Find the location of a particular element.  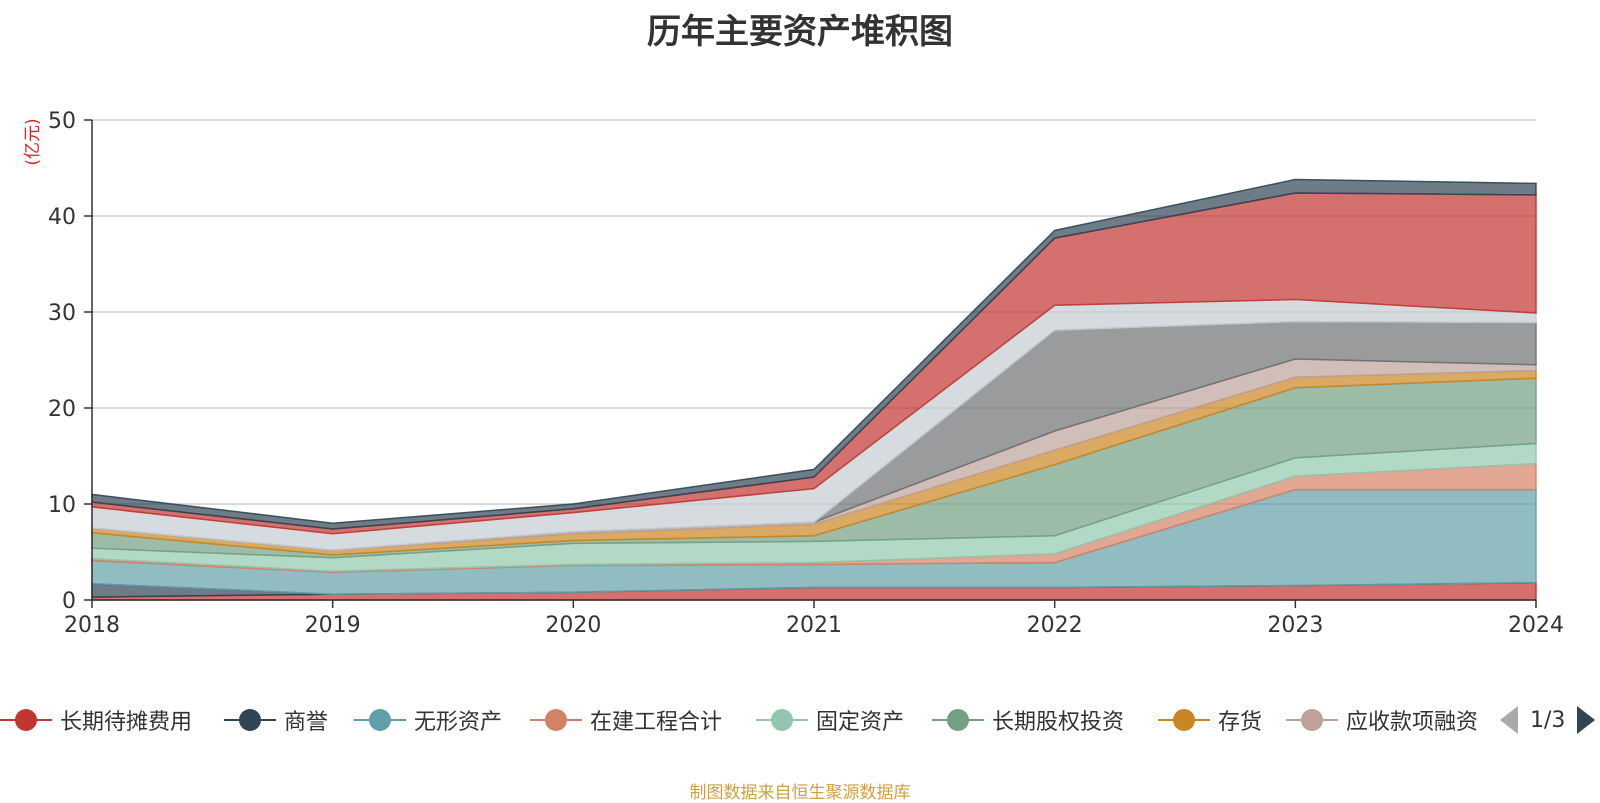

y-tick-label: 30 is located at coordinates (62, 313).